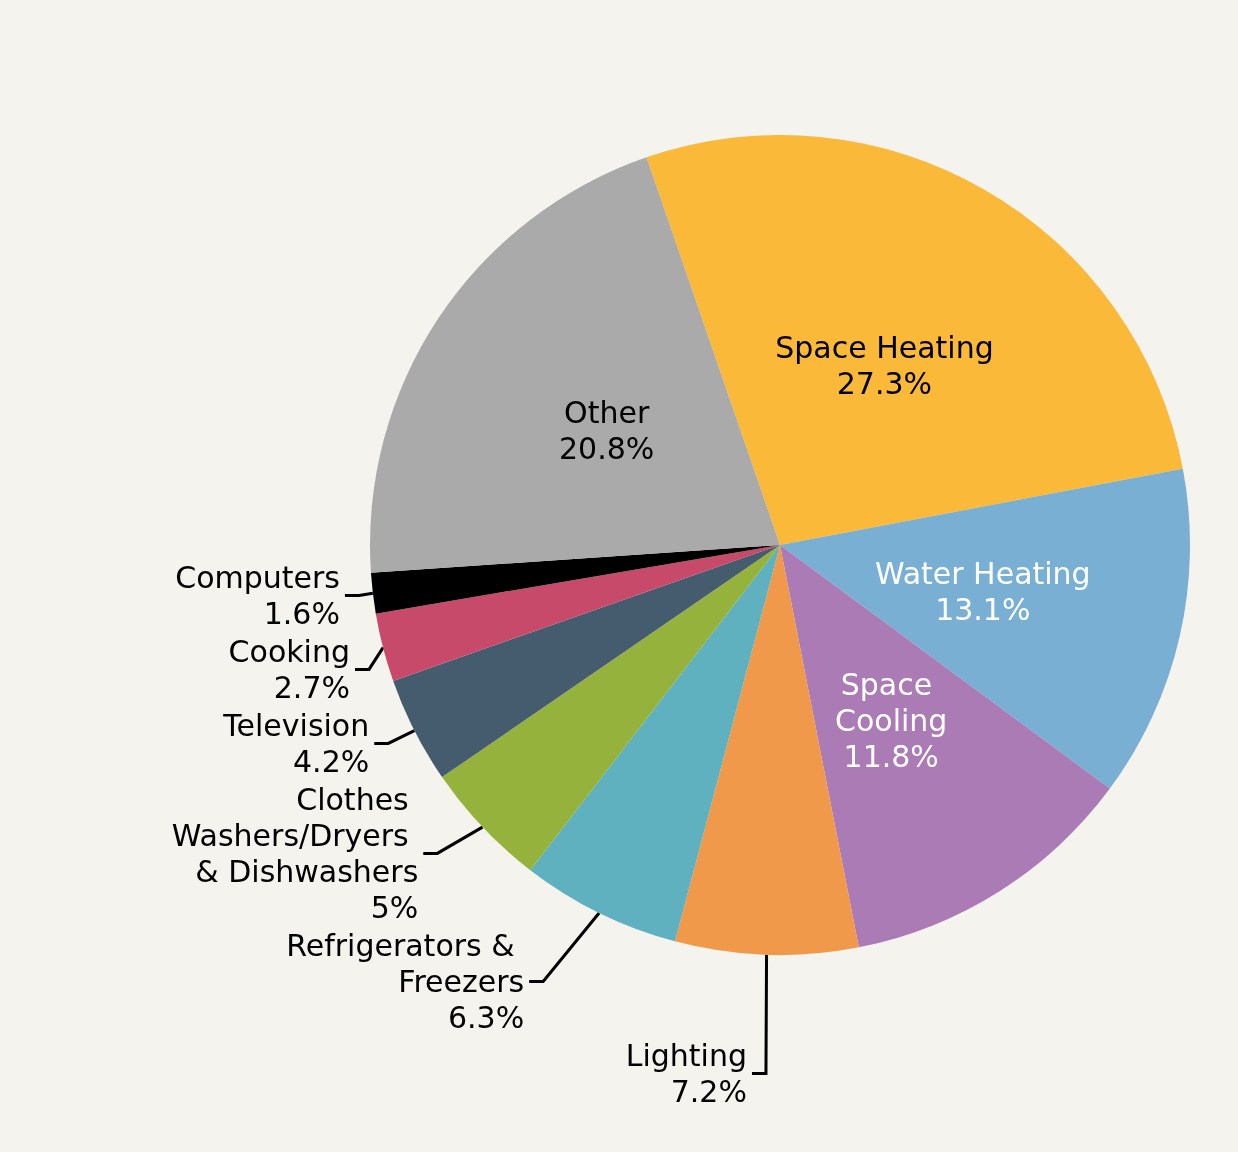  What do you see at coordinates (486, 1017) in the screenshot?
I see `data-label: 6.3%` at bounding box center [486, 1017].